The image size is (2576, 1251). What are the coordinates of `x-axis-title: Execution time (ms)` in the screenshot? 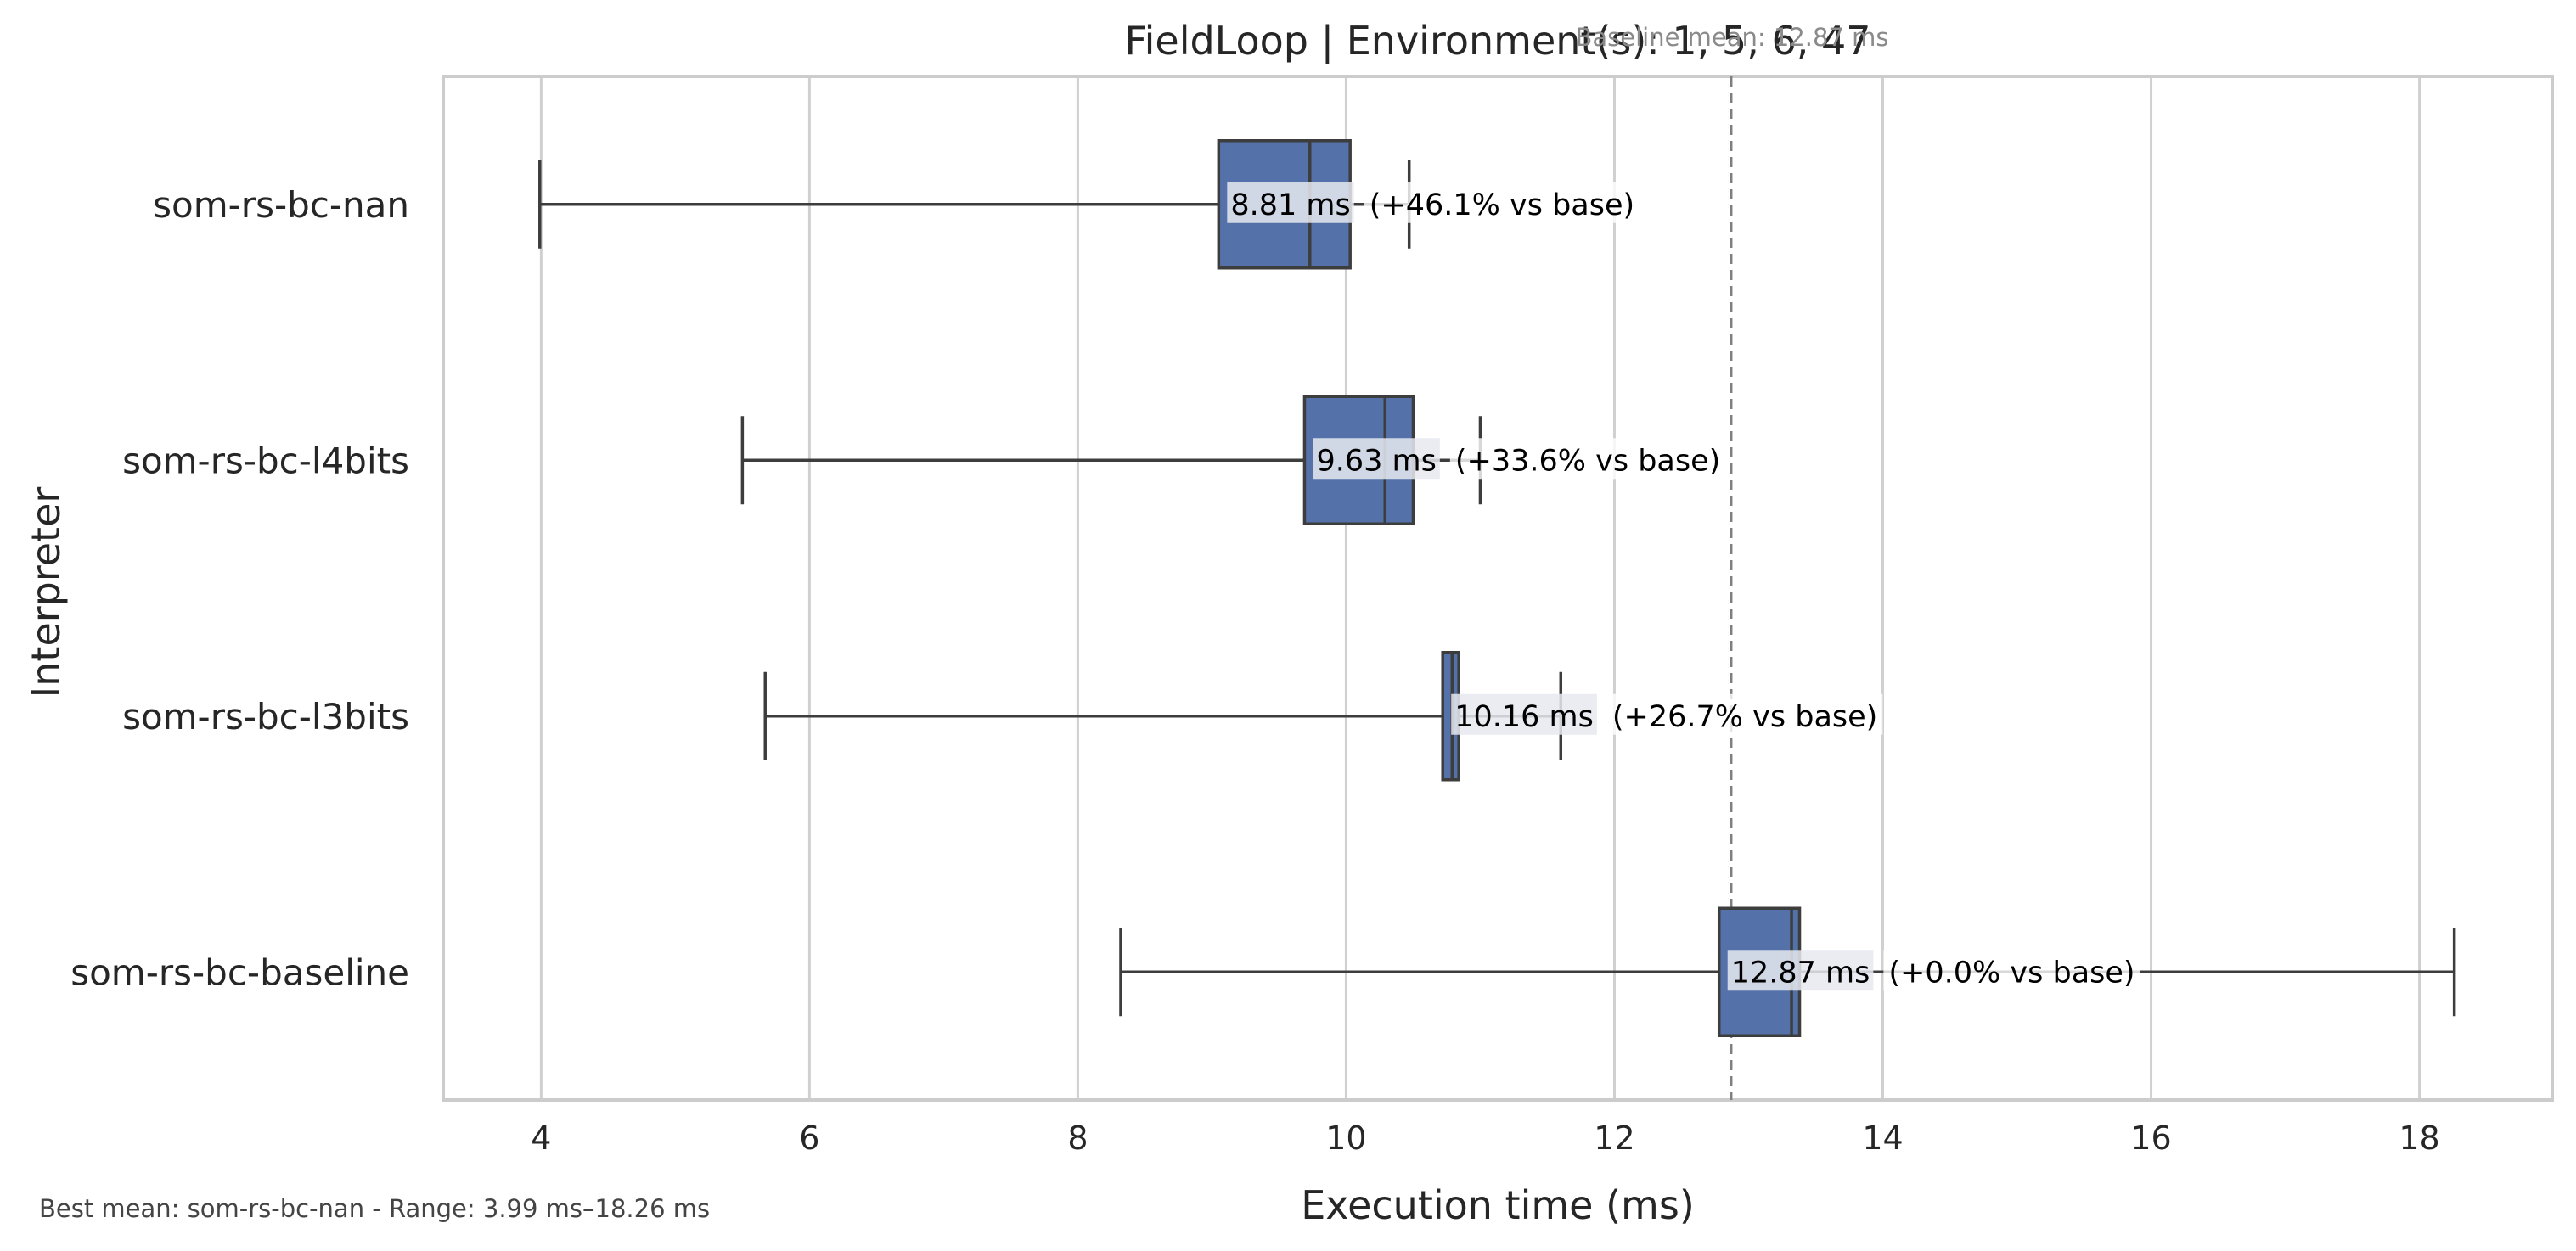 It's located at (1498, 1205).